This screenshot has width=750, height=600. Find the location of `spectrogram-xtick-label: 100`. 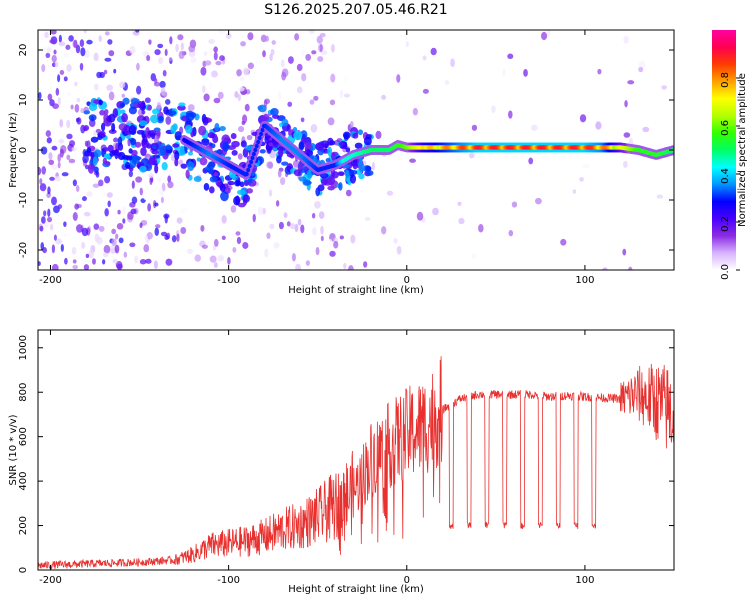

spectrogram-xtick-label: 100 is located at coordinates (584, 280).